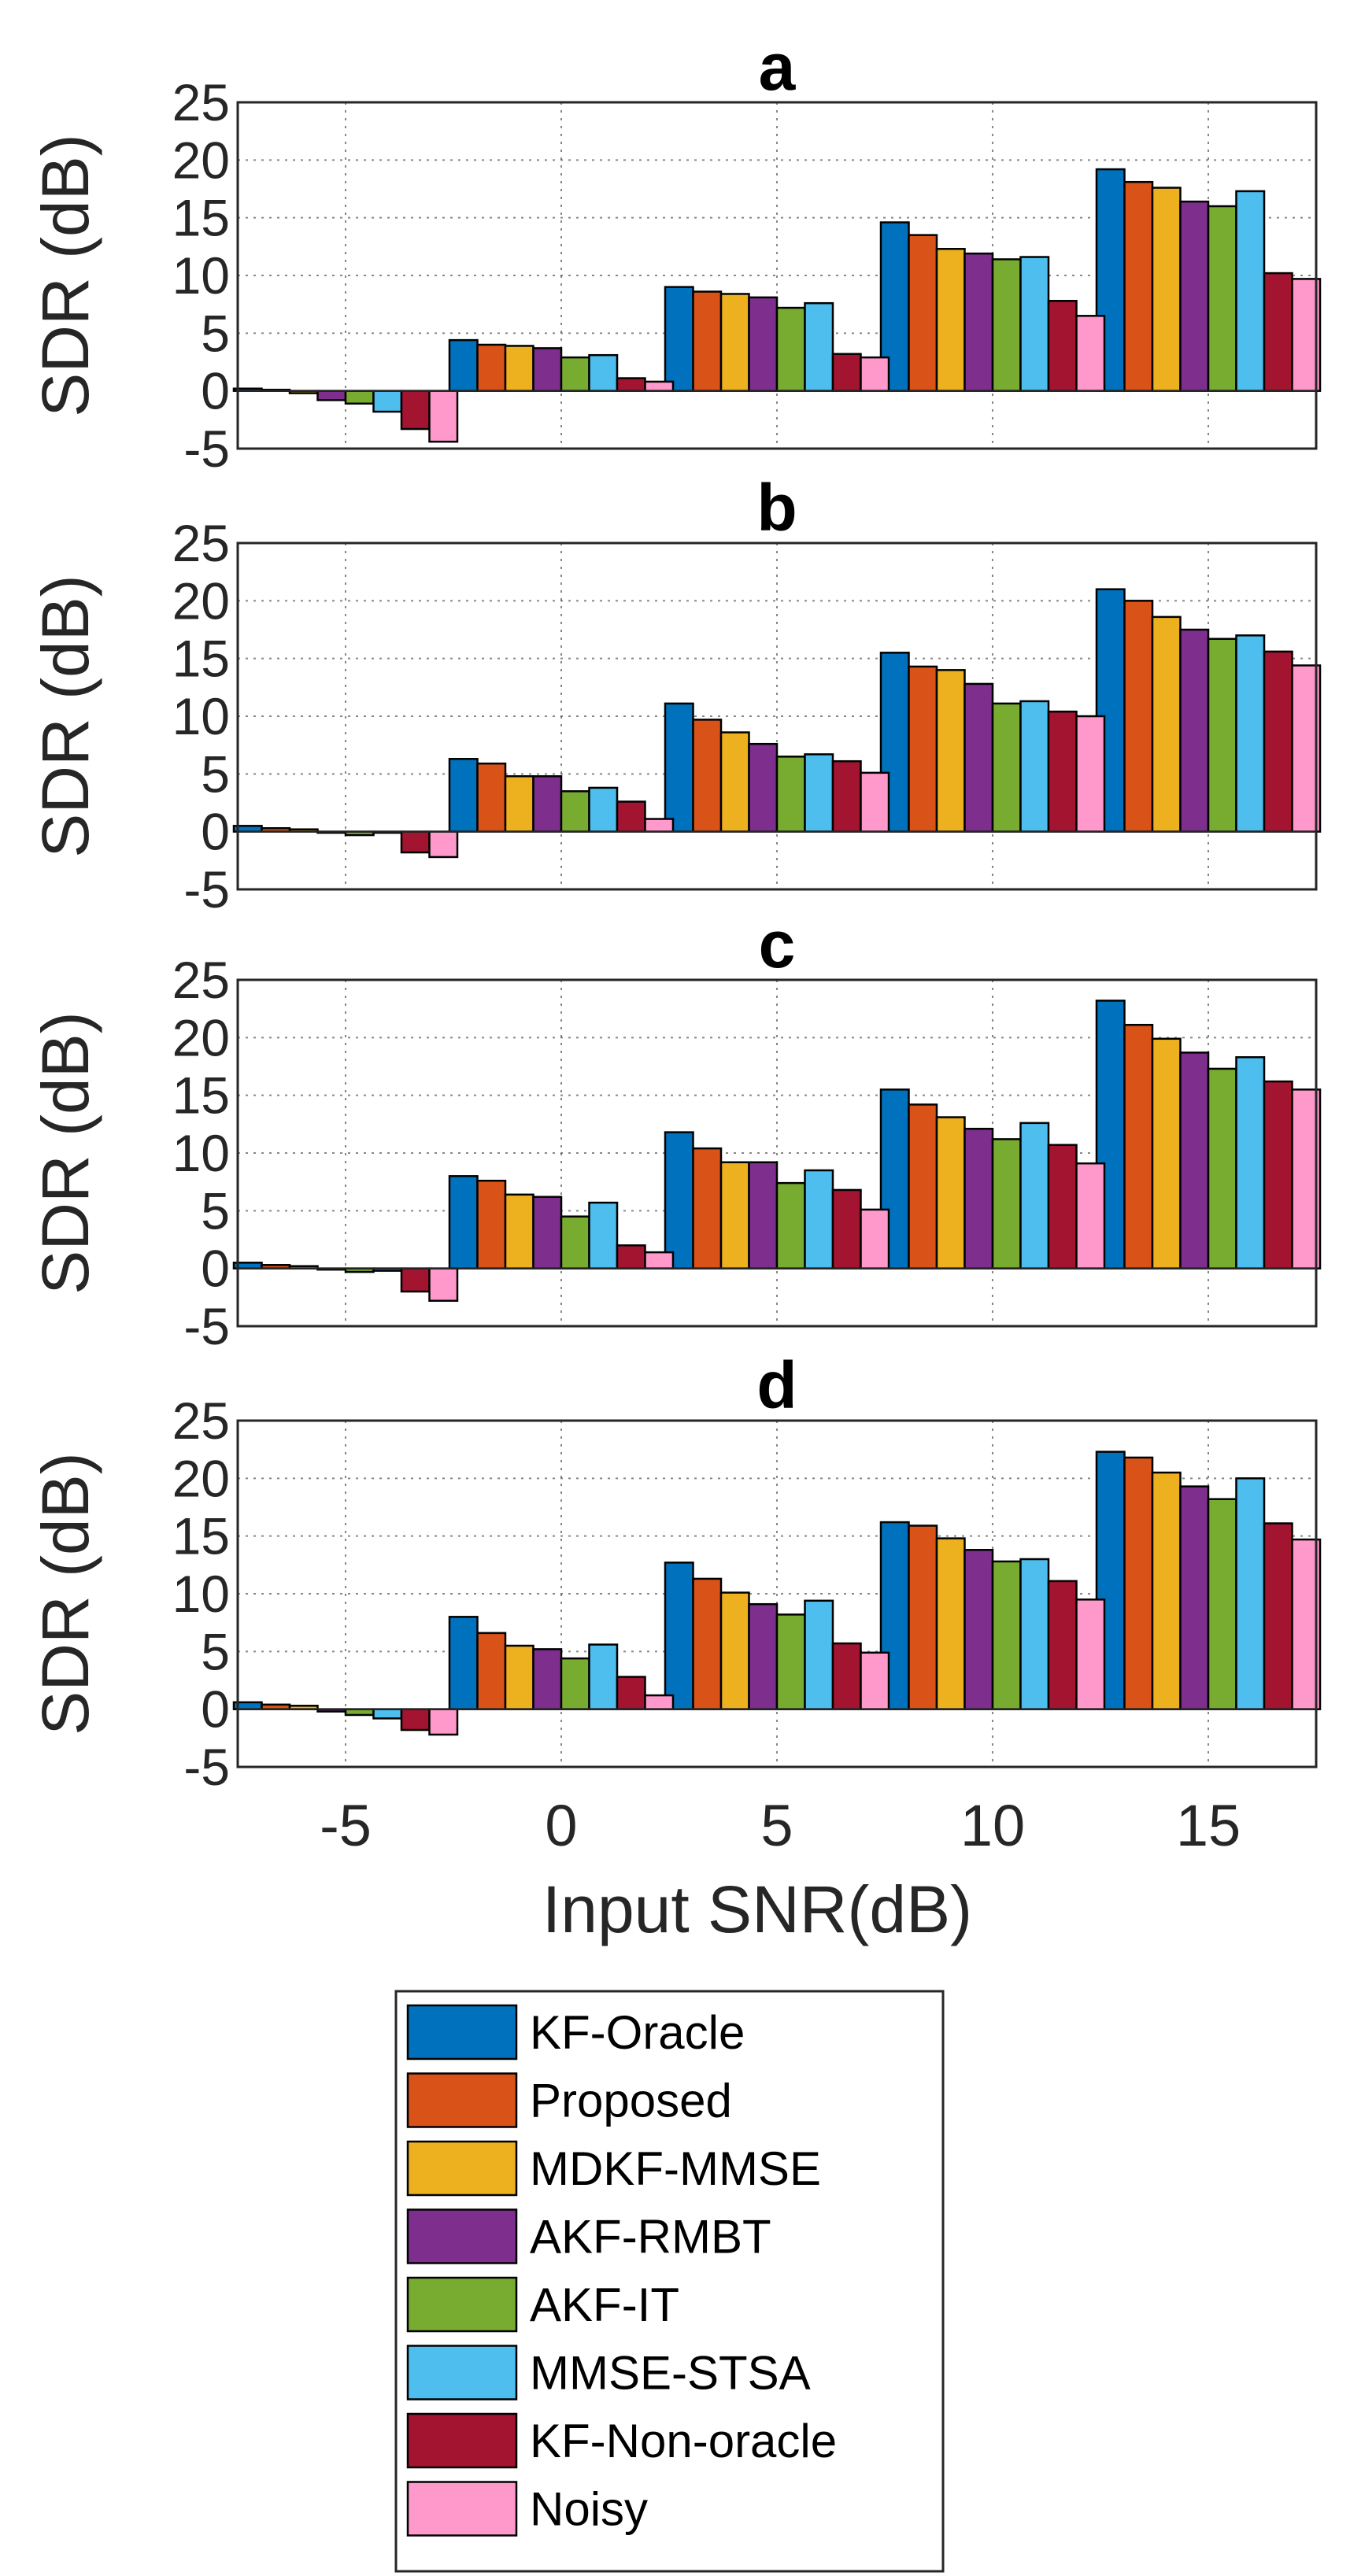  What do you see at coordinates (201, 716) in the screenshot?
I see `y-tick-label: 10` at bounding box center [201, 716].